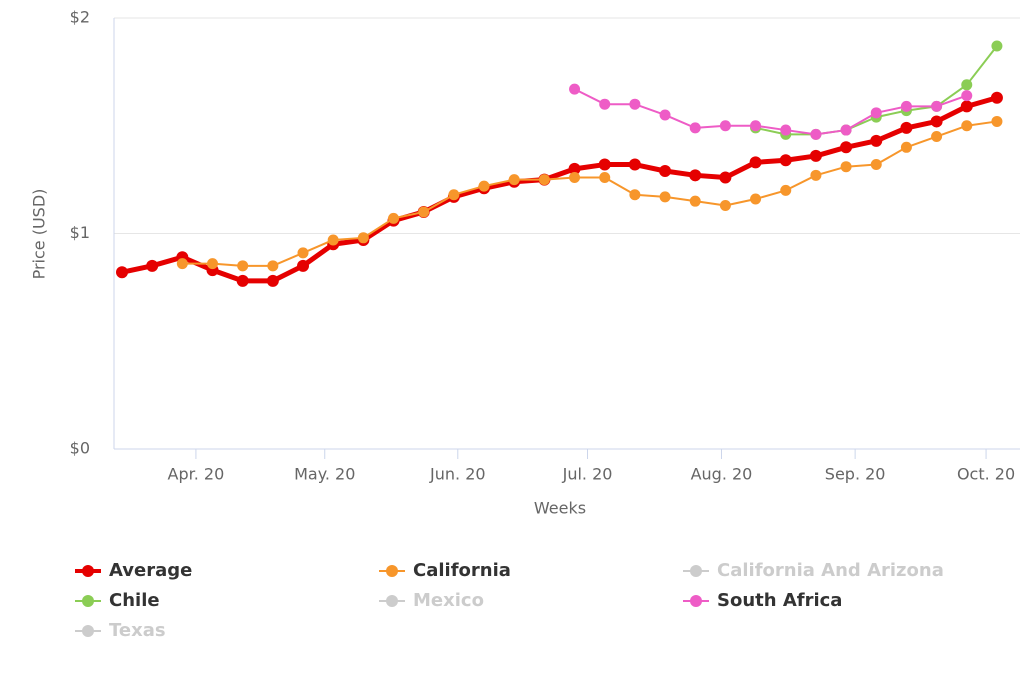  Describe the element at coordinates (196, 474) in the screenshot. I see `x-tick-label: Apr. 20` at that location.